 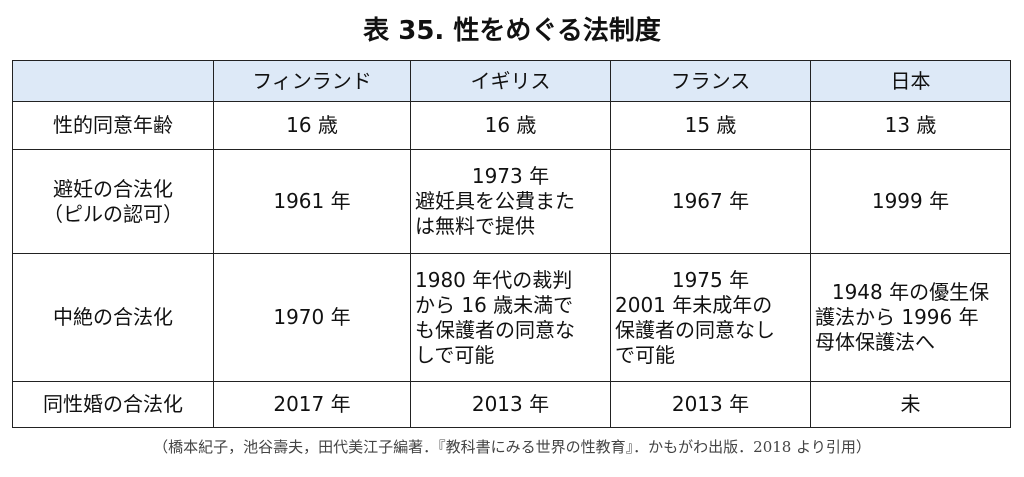 I want to click on row-label: 避妊の合法化 （ピルの認可）, so click(x=113, y=201).